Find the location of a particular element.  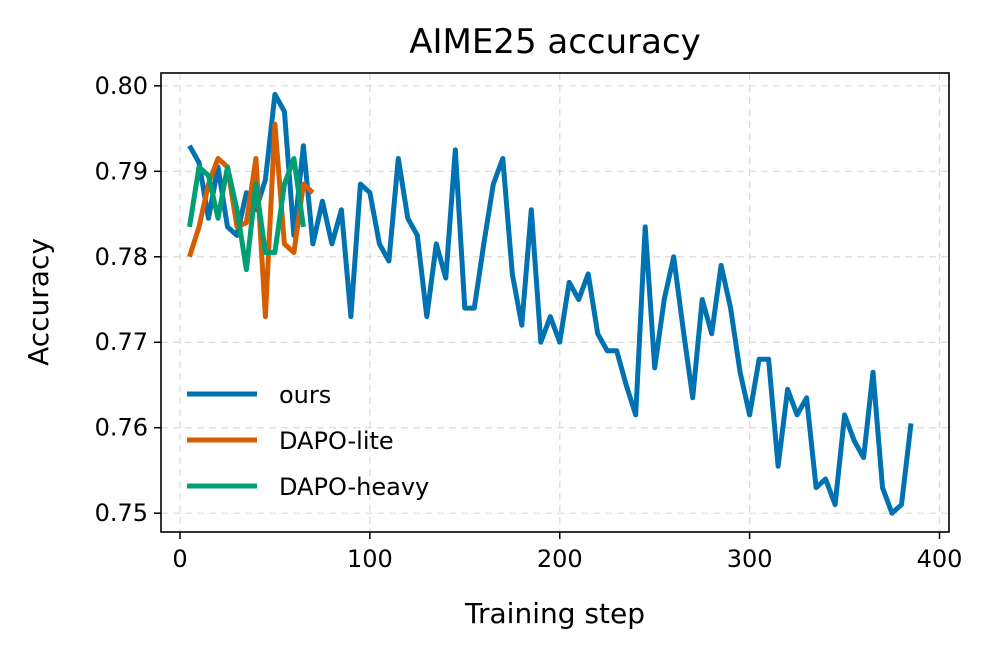

y-axis-label: Accuracy is located at coordinates (38, 302).